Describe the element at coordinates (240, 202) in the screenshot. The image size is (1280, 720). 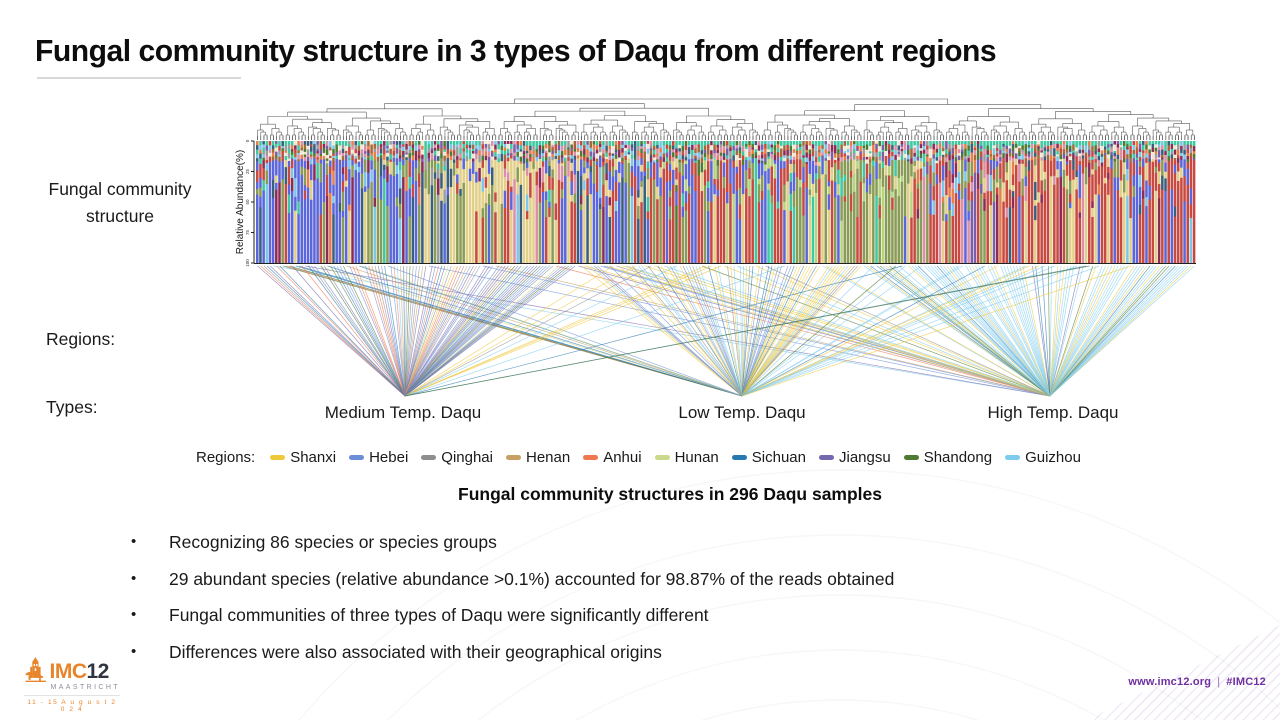
I see `y-axis-label: Relative Abundance(%)` at that location.